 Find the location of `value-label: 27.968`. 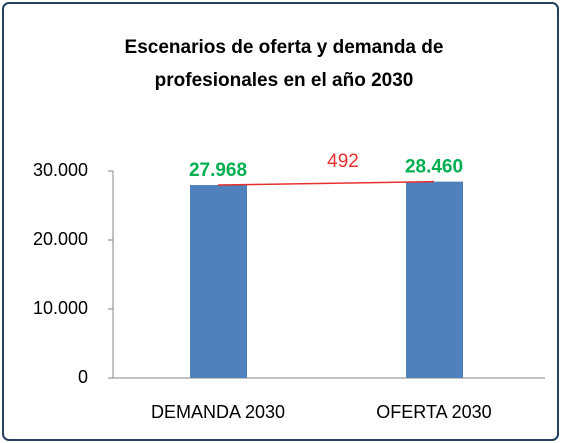

value-label: 27.968 is located at coordinates (218, 170).